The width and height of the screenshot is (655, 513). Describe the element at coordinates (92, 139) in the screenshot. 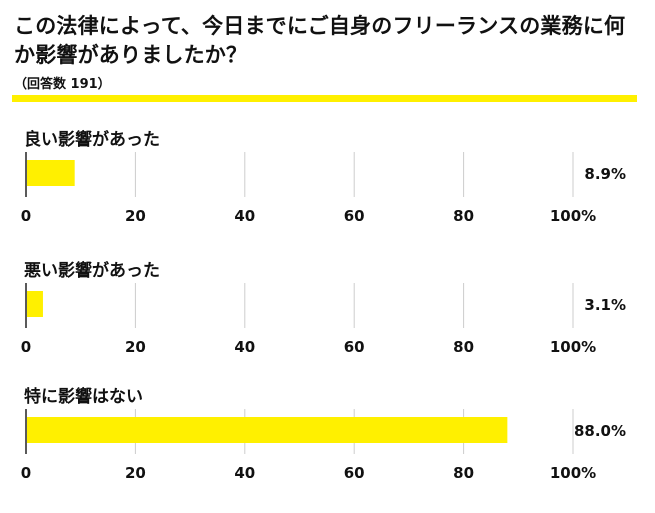

I see `category-label: 良い影響があった` at that location.